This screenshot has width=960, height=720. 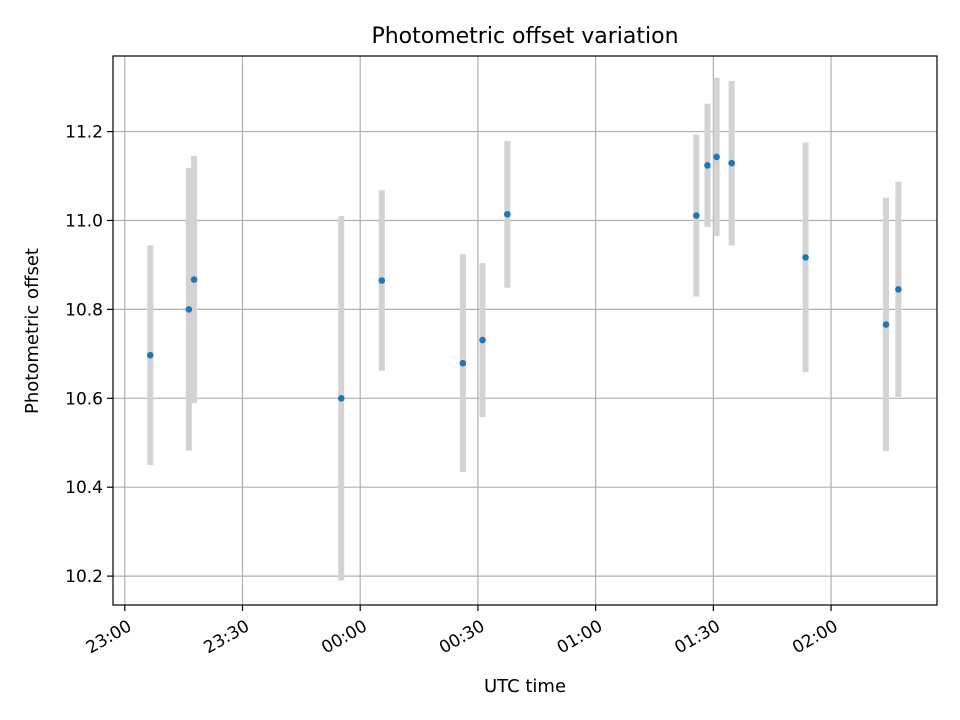 What do you see at coordinates (84, 577) in the screenshot?
I see `y-tick-label: 10.2` at bounding box center [84, 577].